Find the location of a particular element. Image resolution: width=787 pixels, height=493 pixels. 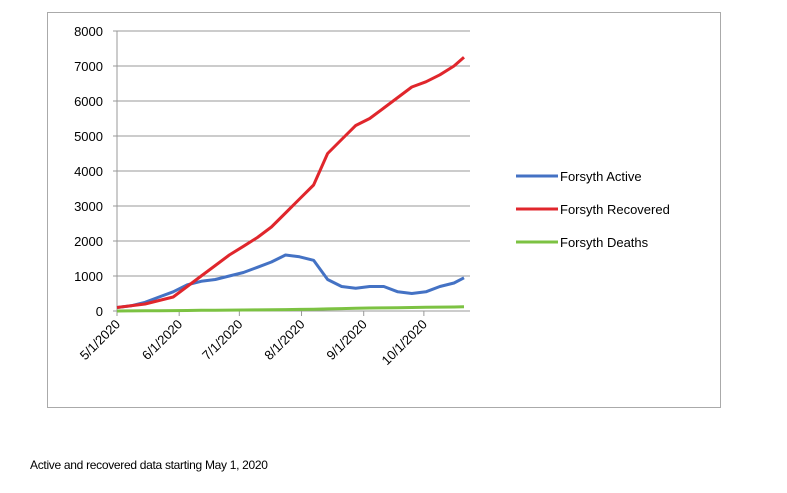

y-tick-label: 1000 is located at coordinates (88, 276).